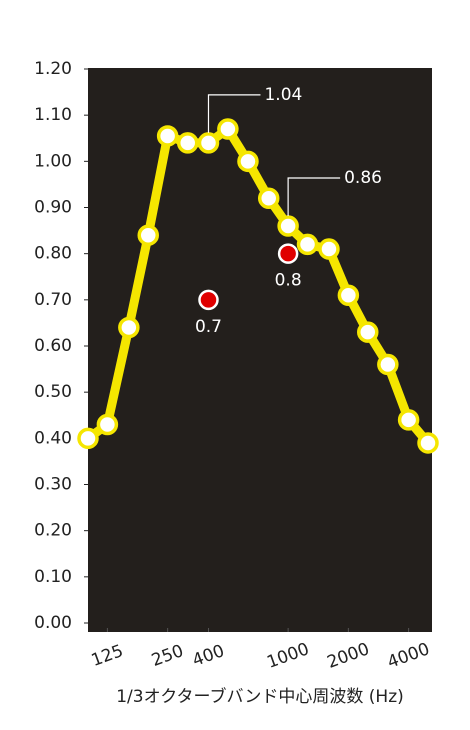  I want to click on x-tick-label: 400, so click(208, 656).